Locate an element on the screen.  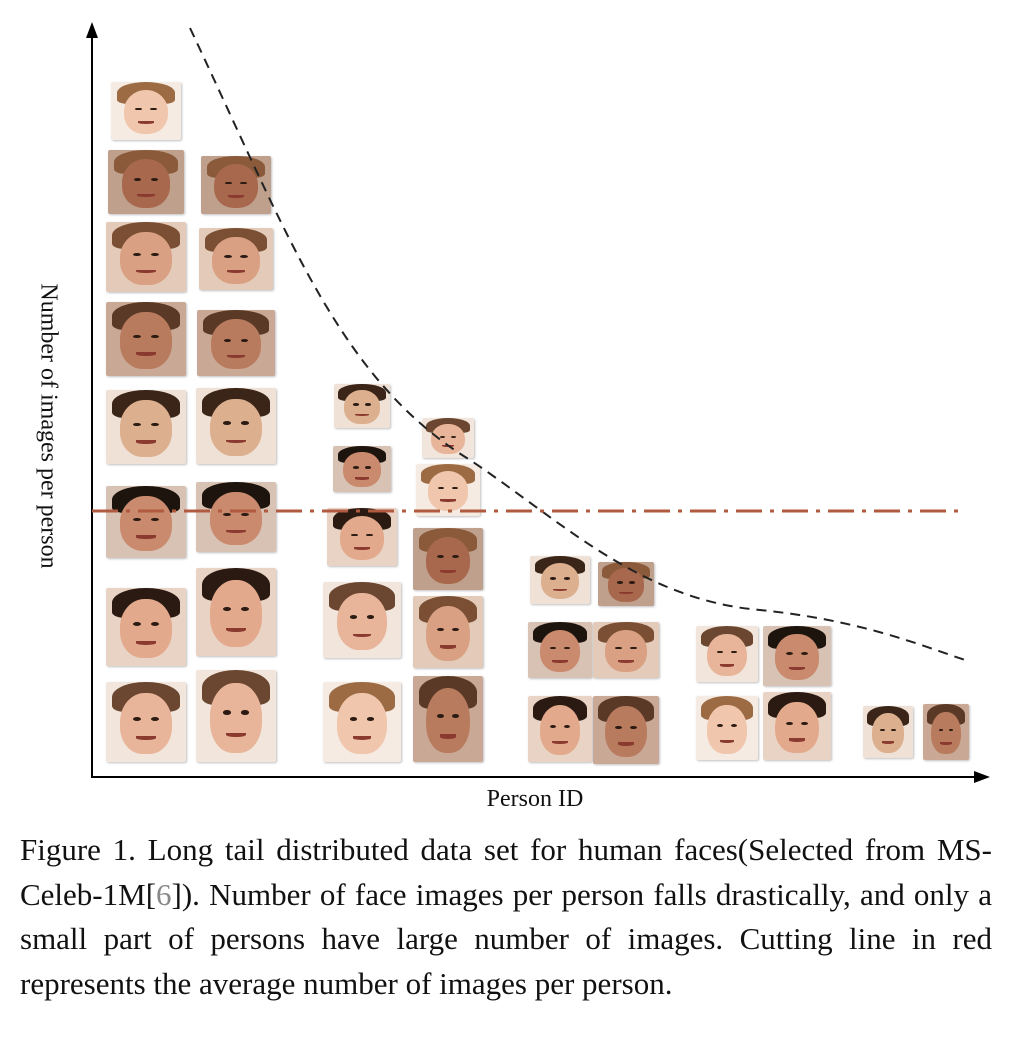
x-axis-label: Person ID is located at coordinates (535, 799).